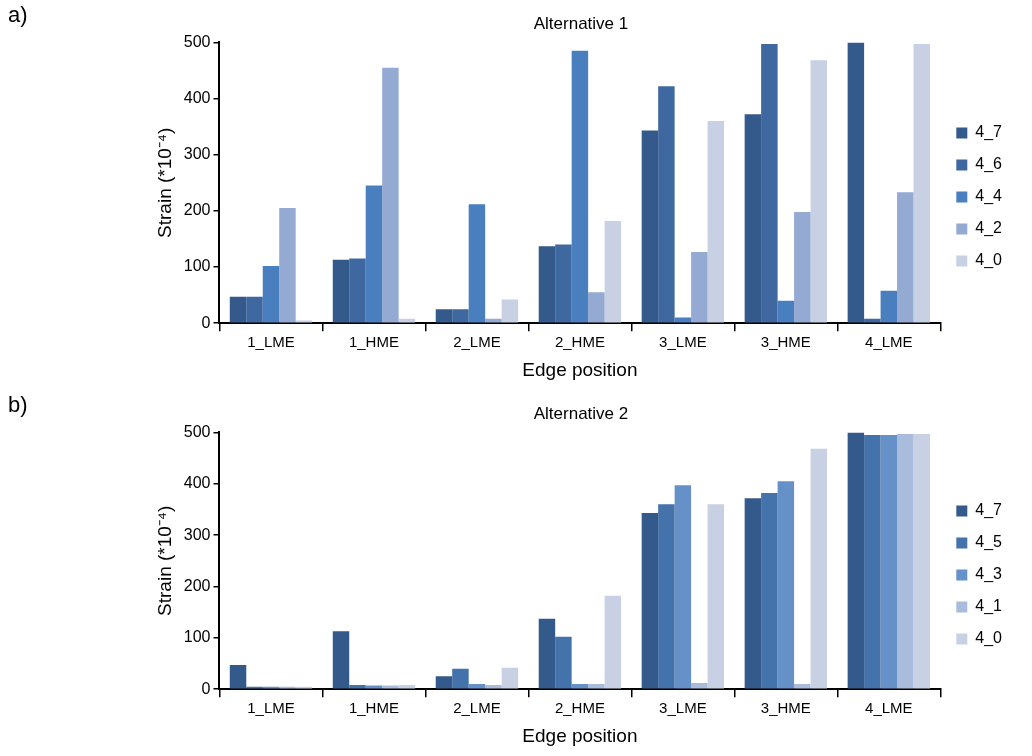  Describe the element at coordinates (989, 164) in the screenshot. I see `legend-label: 4_6` at that location.